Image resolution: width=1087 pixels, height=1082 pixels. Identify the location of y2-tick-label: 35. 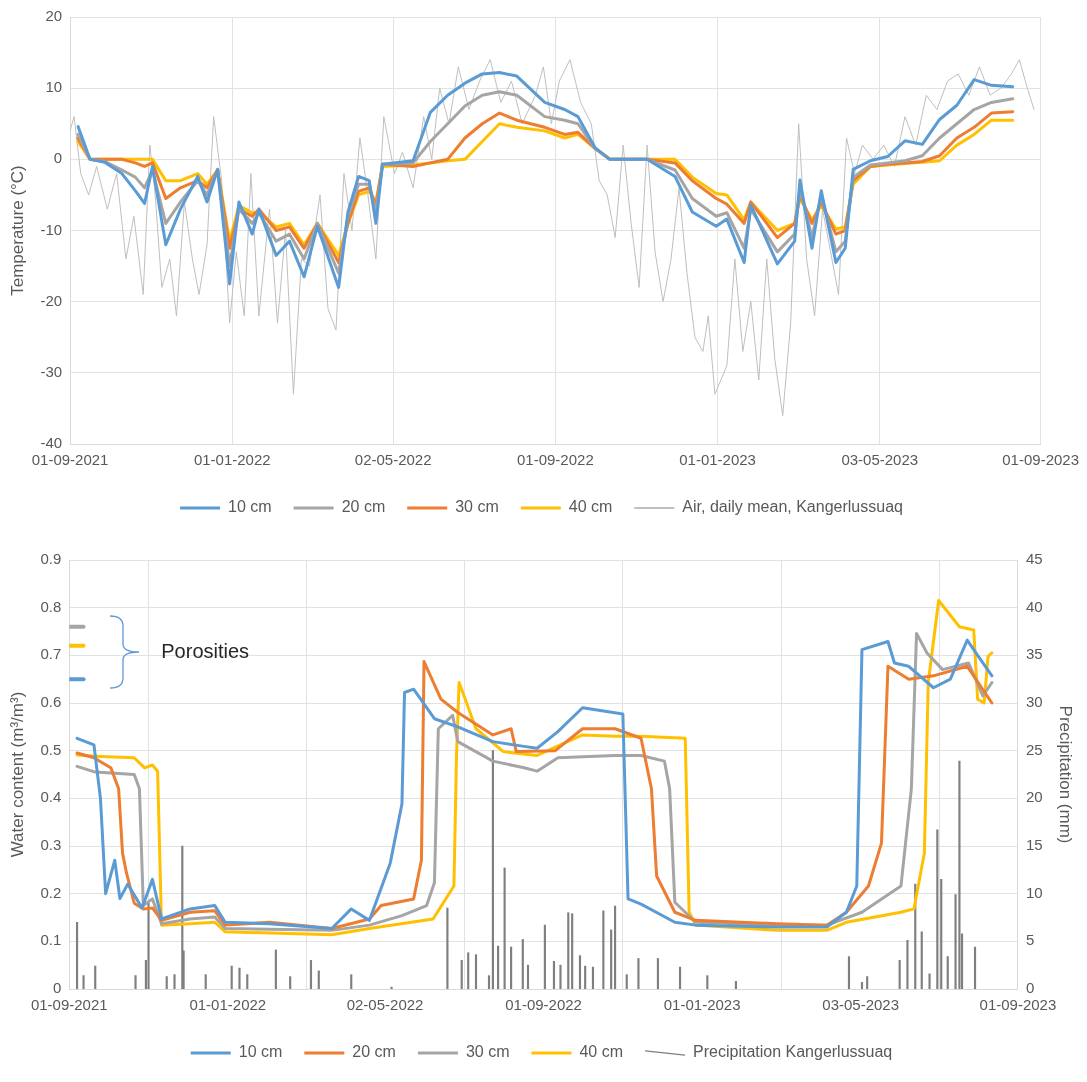
(1034, 654).